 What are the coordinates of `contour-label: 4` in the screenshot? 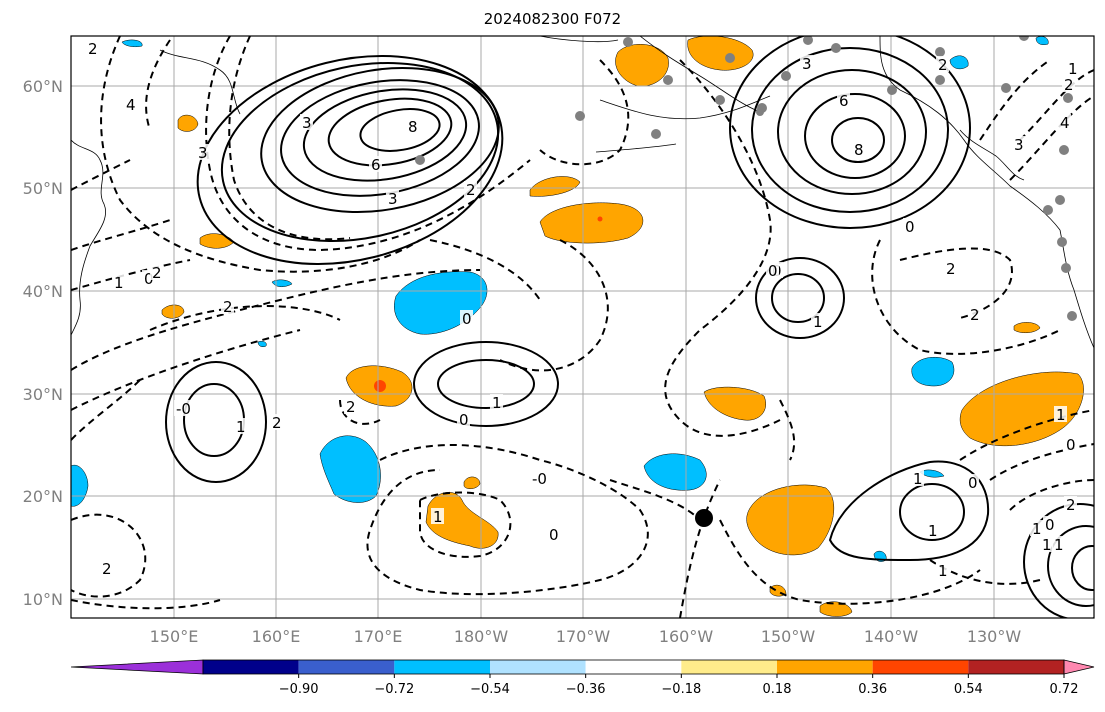 It's located at (131, 105).